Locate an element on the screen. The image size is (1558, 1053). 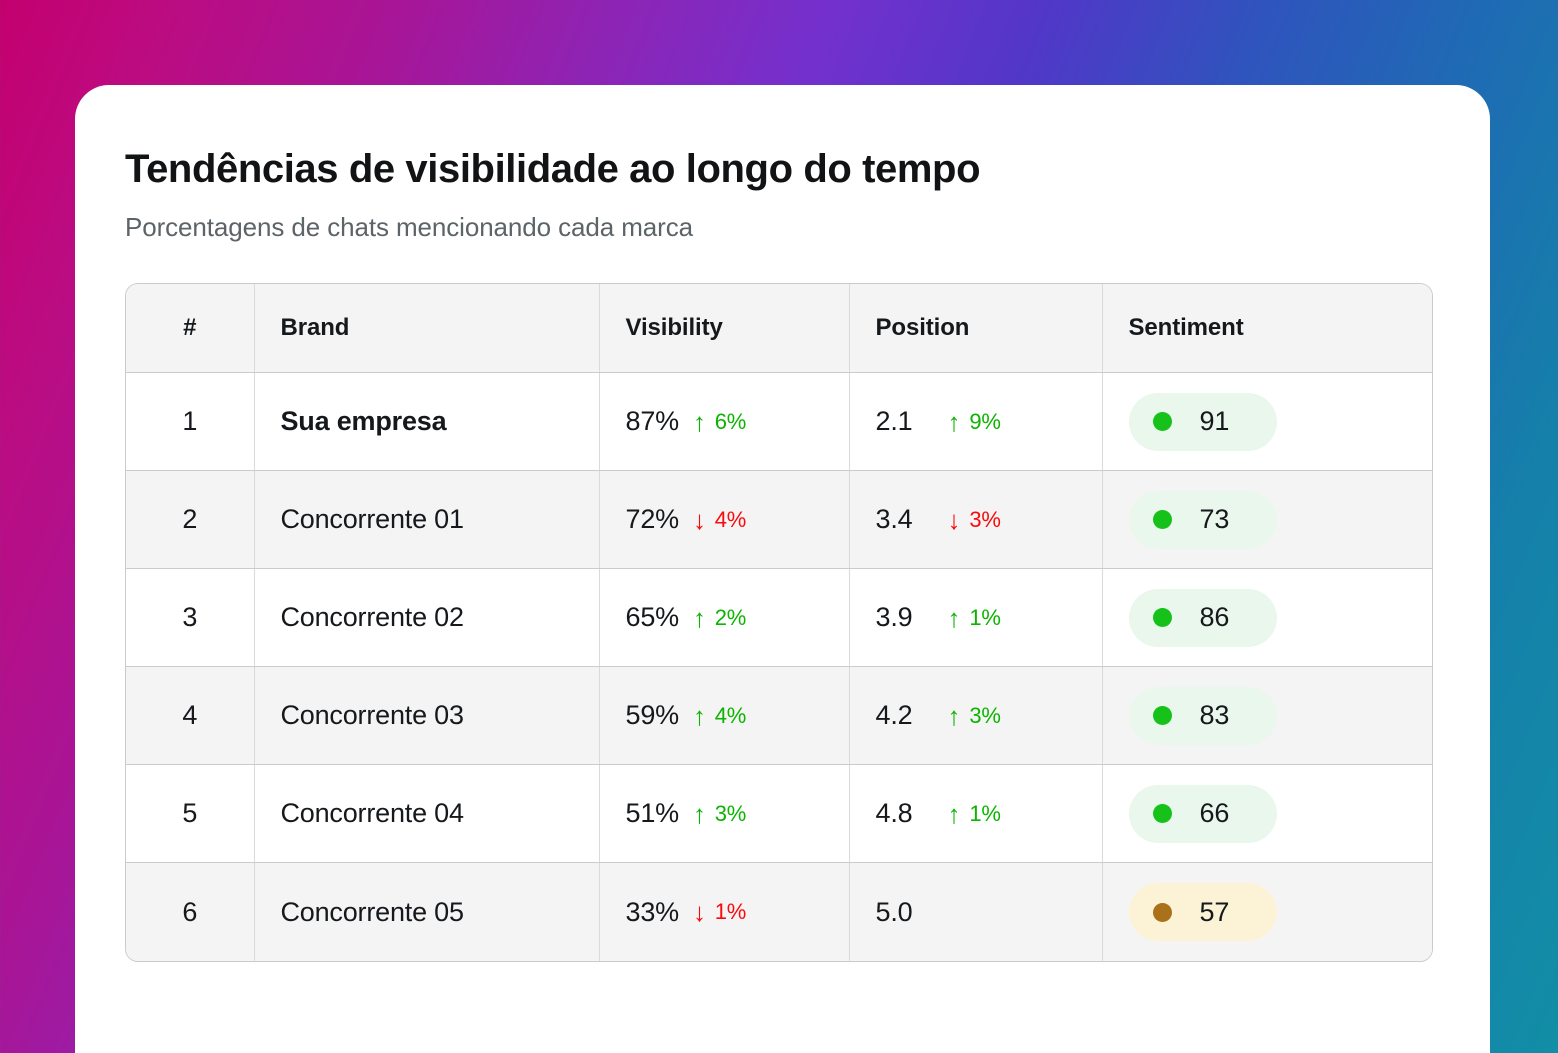
sentiment-score: 83 is located at coordinates (1214, 715).